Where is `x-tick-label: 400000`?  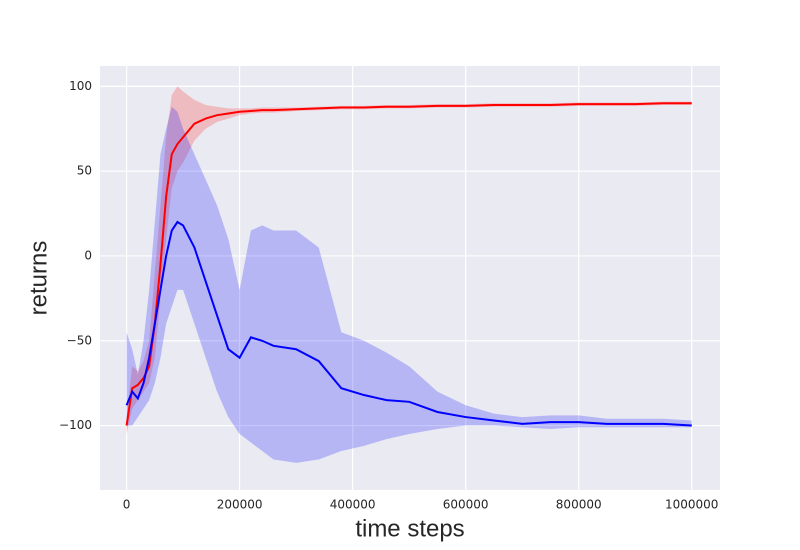 x-tick-label: 400000 is located at coordinates (353, 505).